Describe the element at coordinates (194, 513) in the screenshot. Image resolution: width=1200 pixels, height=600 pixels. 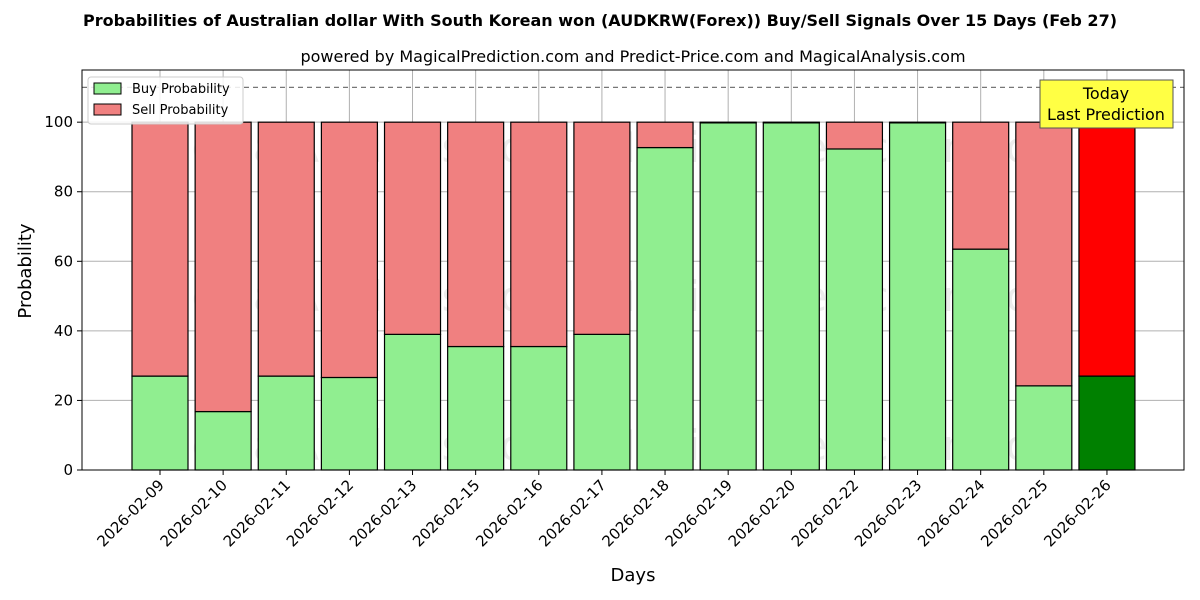
I see `x-tick-label: 2026-02-10` at that location.